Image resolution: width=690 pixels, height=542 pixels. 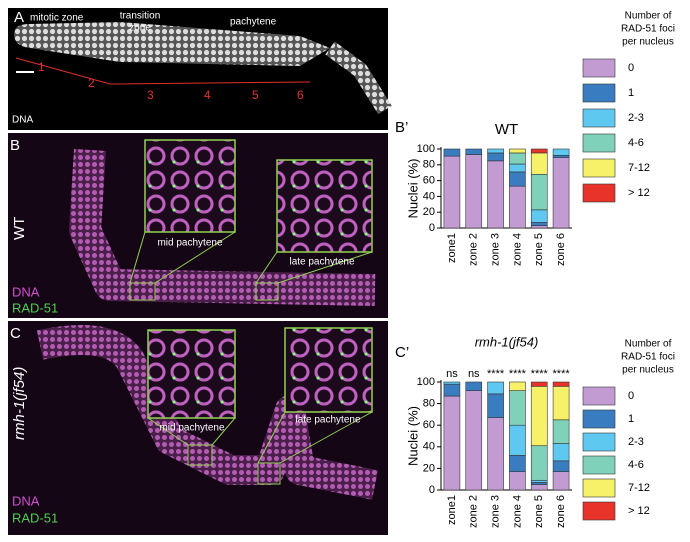 What do you see at coordinates (253, 22) in the screenshot?
I see `zone-label: pachytene` at bounding box center [253, 22].